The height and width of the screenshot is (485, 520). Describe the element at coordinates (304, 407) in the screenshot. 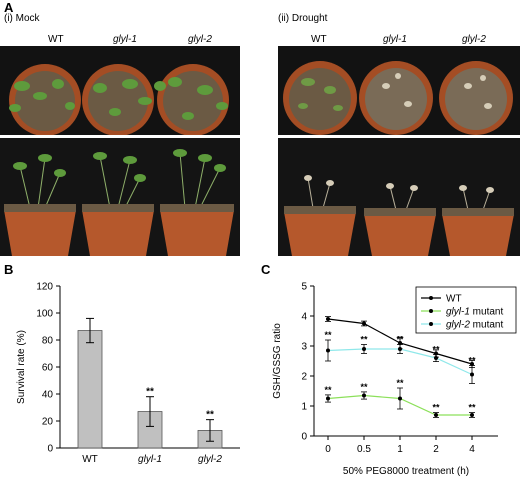

I see `y-tick-label: 1` at that location.